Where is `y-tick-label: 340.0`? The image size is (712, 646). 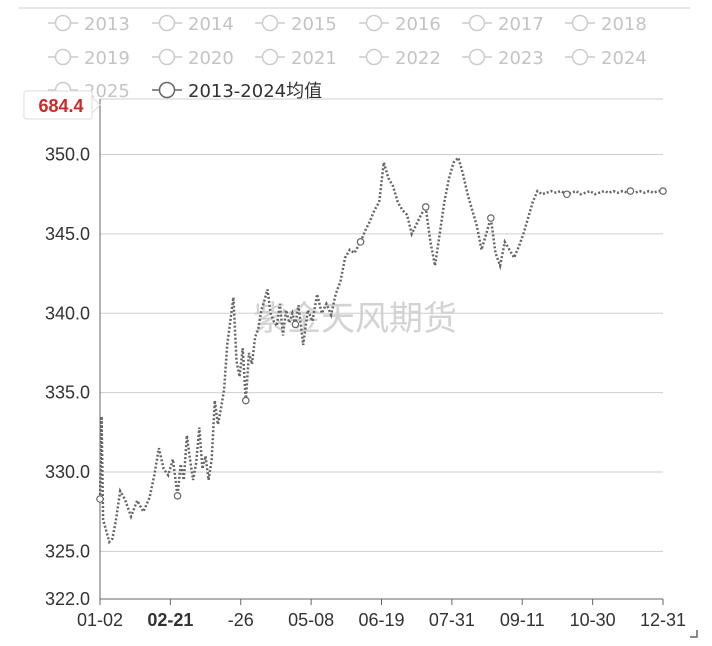
y-tick-label: 340.0 is located at coordinates (67, 313).